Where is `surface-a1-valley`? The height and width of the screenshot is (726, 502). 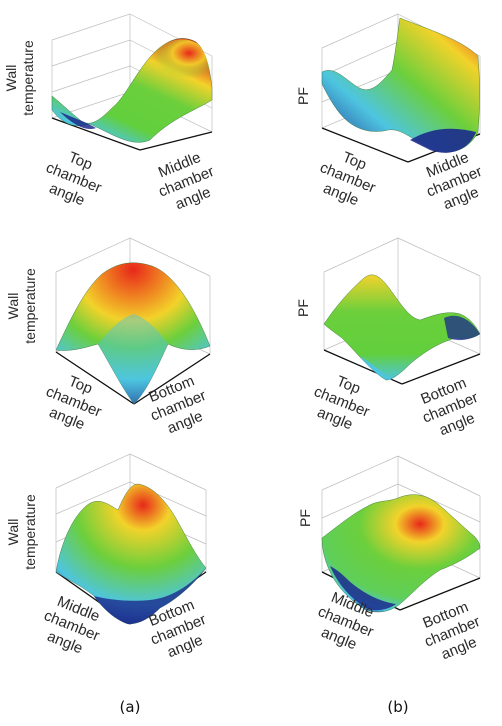 surface-a1-valley is located at coordinates (78, 121).